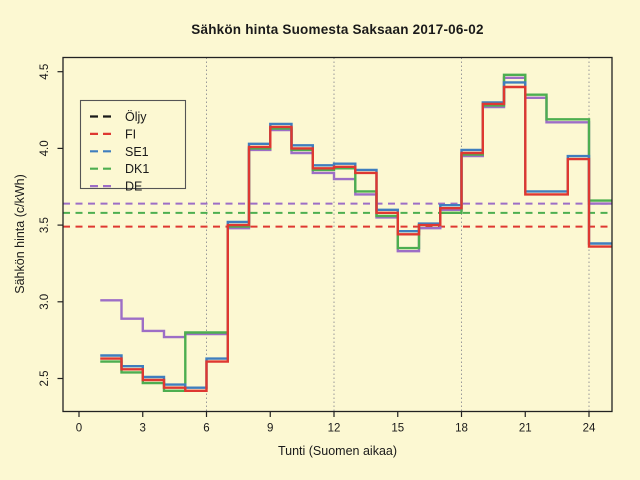 This screenshot has height=480, width=640. What do you see at coordinates (461, 429) in the screenshot?
I see `x-tick-label: 18` at bounding box center [461, 429].